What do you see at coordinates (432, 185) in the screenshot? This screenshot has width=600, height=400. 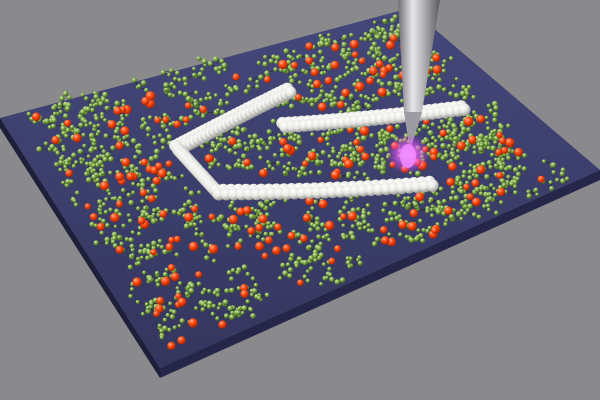 I see `white-atom` at bounding box center [432, 185].